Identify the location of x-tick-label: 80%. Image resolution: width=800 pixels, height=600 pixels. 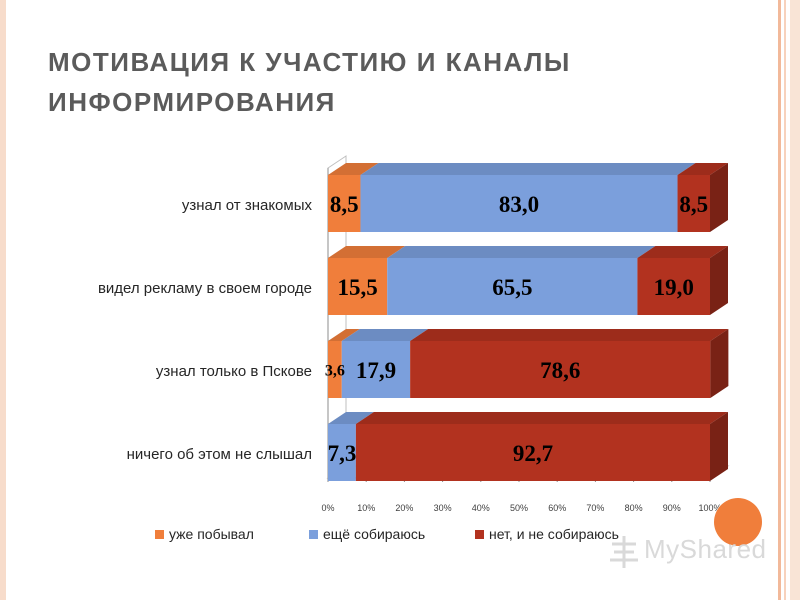
(634, 508).